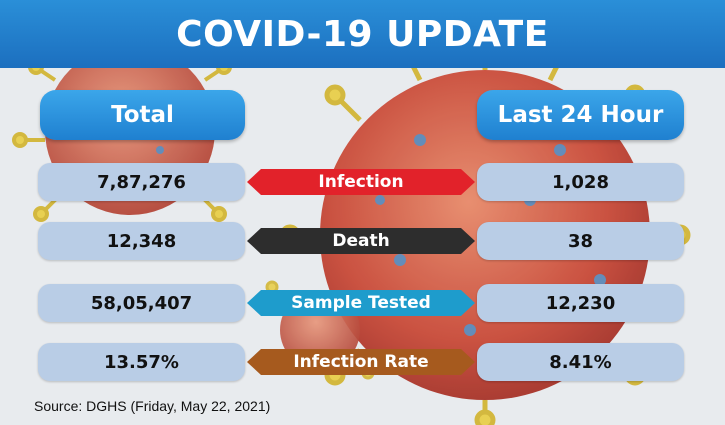  I want to click on infection-rate-total-value: 13.57%, so click(141, 362).